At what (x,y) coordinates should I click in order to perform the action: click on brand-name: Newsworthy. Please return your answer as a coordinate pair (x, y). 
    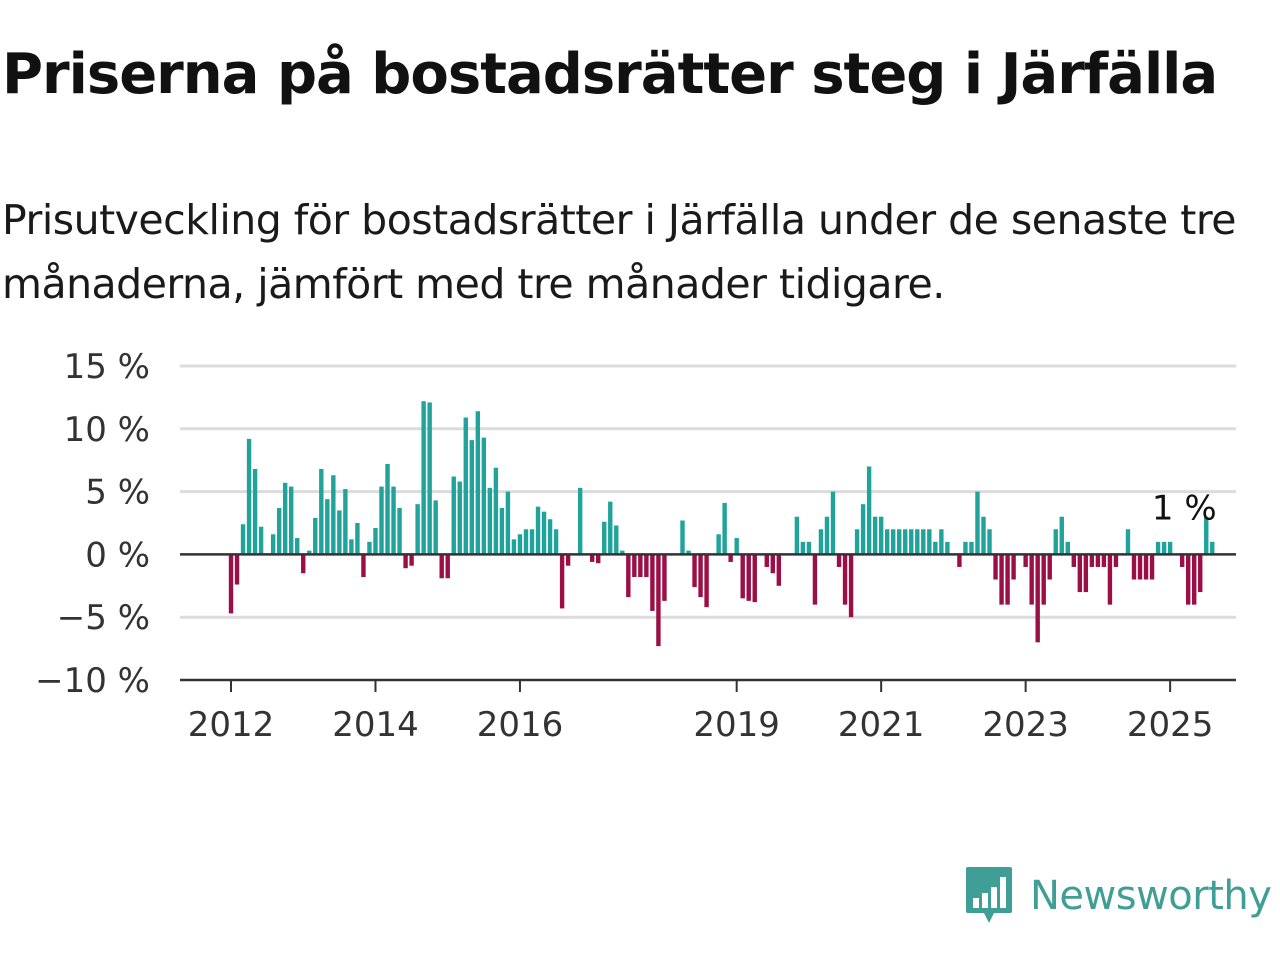
    Looking at the image, I should click on (1151, 896).